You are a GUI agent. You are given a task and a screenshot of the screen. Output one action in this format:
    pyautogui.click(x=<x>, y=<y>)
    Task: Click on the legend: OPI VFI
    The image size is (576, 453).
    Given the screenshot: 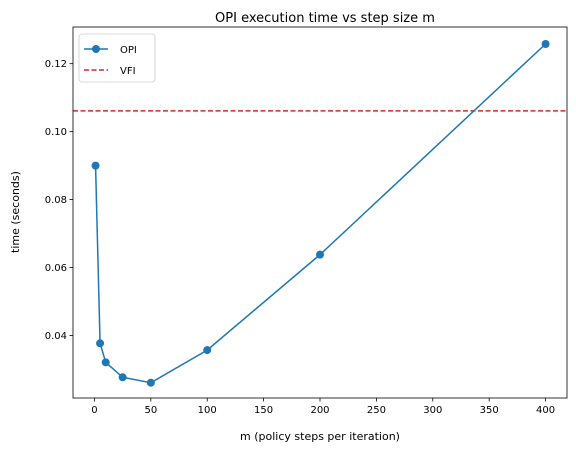 What is the action you would take?
    pyautogui.click(x=117, y=58)
    